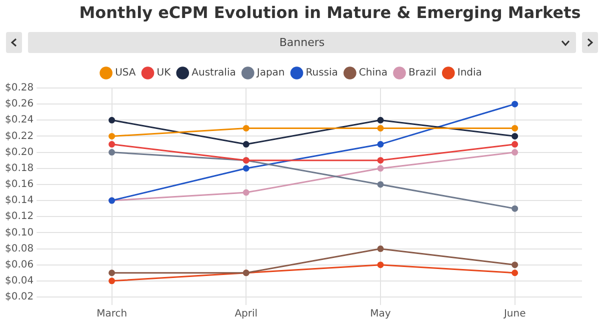 This screenshot has width=600, height=325. I want to click on y-tick-label: $0.02, so click(19, 297).